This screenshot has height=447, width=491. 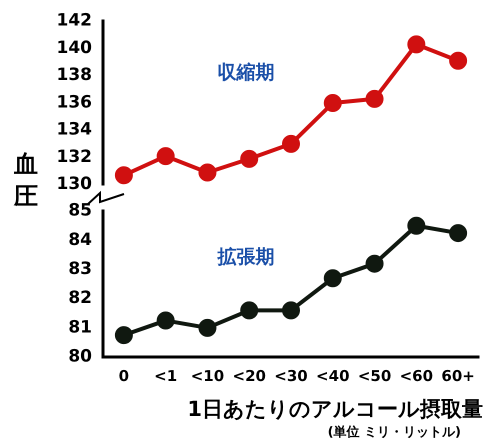 I want to click on x-axis-title: 1日あたりのアルコール摂取量, so click(x=335, y=409).